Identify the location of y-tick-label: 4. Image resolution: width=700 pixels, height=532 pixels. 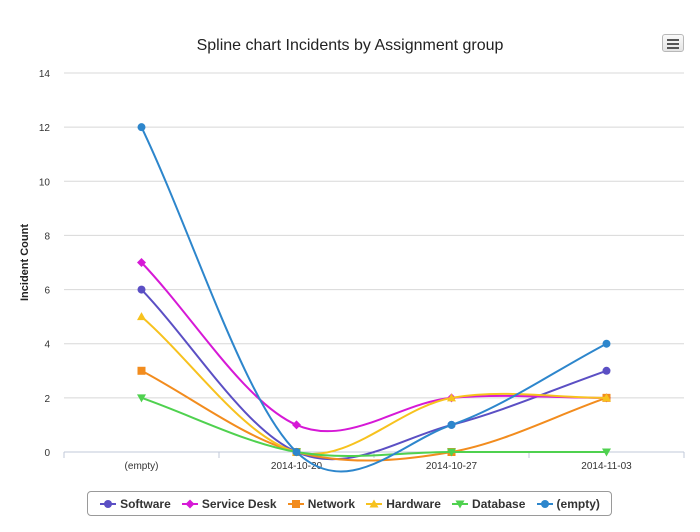
(47, 345).